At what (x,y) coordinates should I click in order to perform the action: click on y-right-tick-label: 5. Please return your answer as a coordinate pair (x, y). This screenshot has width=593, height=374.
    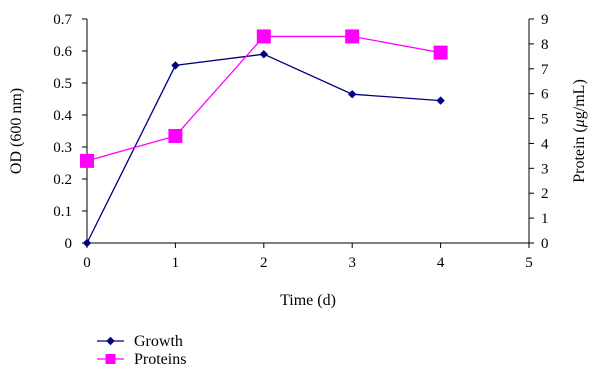
    Looking at the image, I should click on (545, 120).